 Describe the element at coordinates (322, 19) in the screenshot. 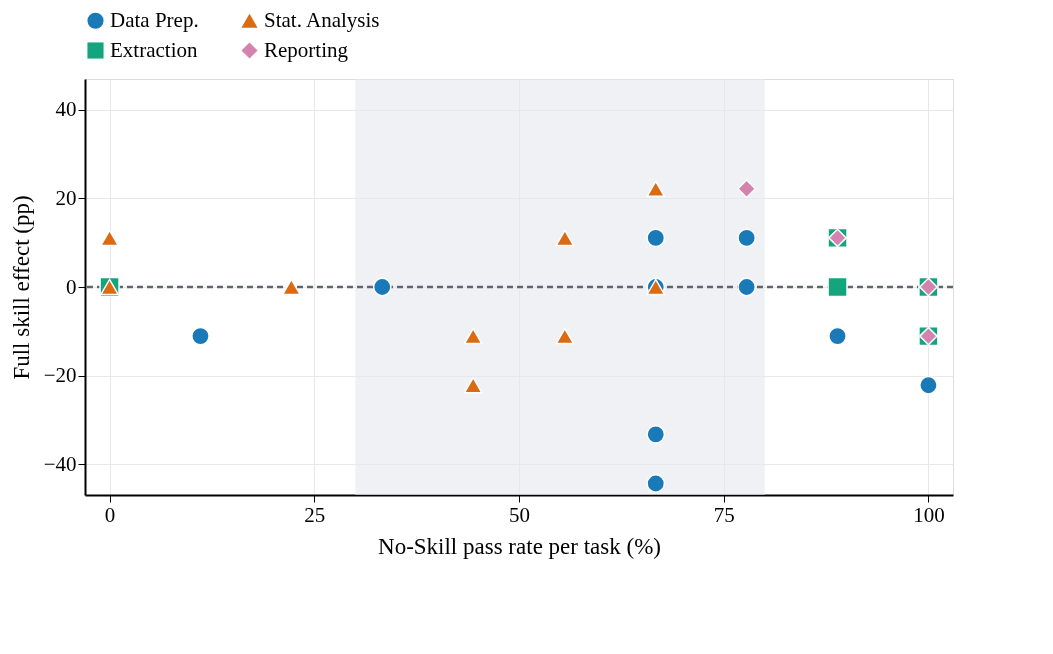

I see `legend-label: Stat. Analysis` at that location.